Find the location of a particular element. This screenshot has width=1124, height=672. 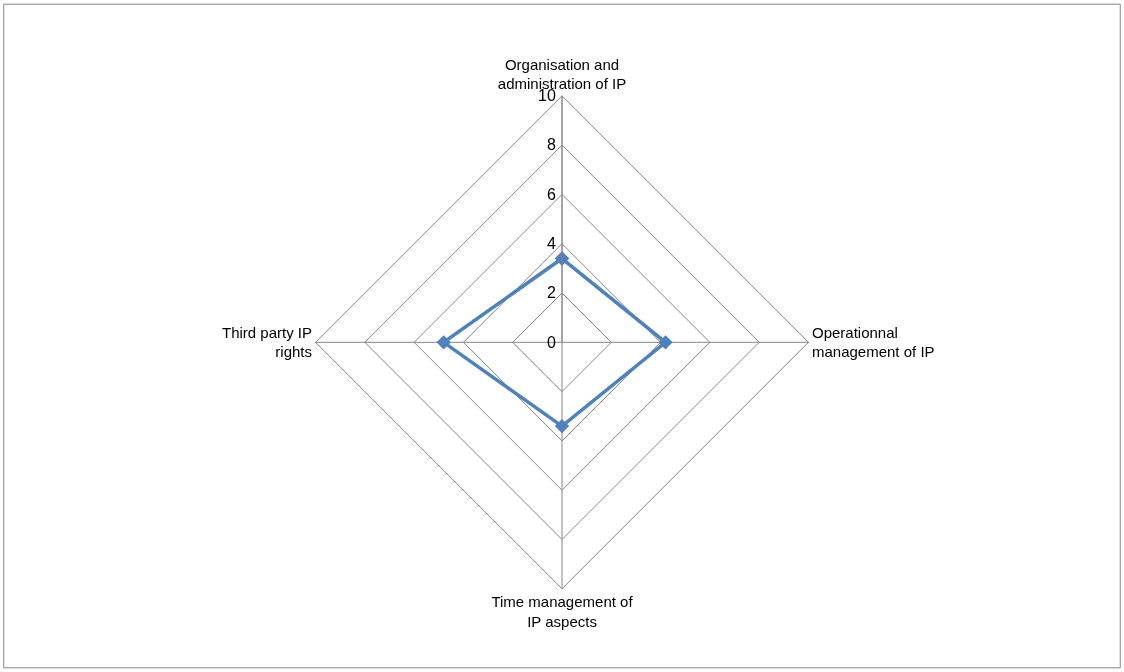

spoke-label: Time management of IP aspects is located at coordinates (562, 611).